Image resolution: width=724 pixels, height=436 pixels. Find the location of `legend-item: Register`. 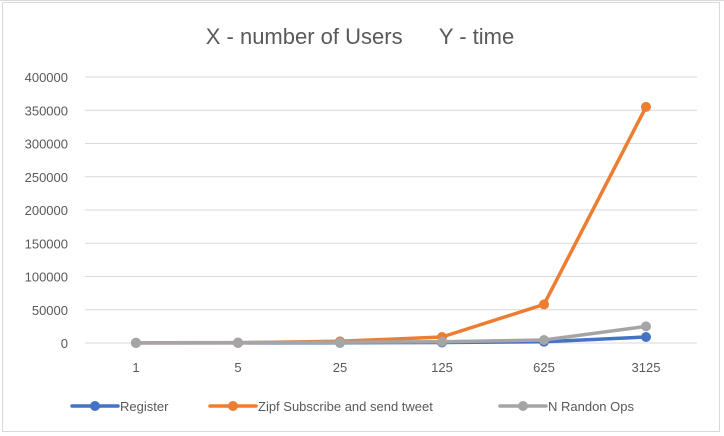

legend-item: Register is located at coordinates (119, 406).